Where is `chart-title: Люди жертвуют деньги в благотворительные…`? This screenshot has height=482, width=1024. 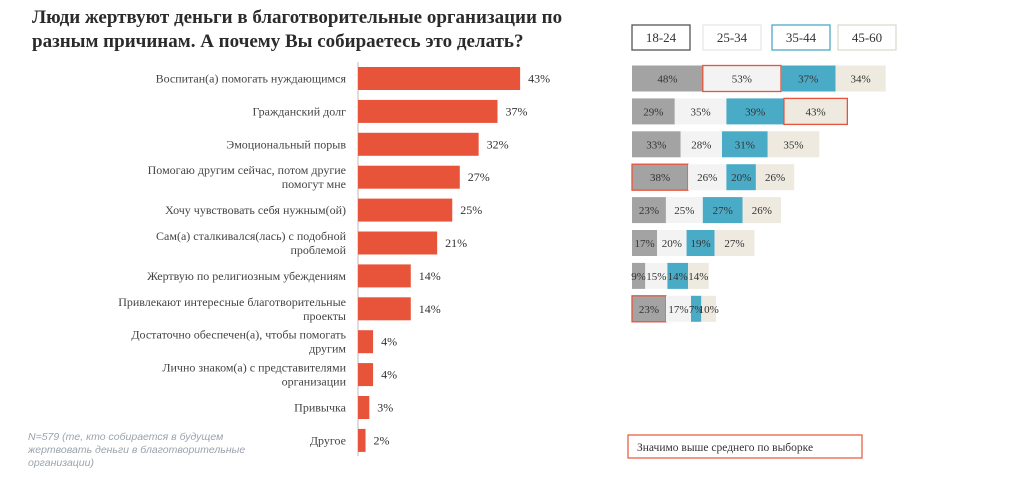 chart-title: Люди жертвуют деньги в благотворительные… is located at coordinates (297, 29).